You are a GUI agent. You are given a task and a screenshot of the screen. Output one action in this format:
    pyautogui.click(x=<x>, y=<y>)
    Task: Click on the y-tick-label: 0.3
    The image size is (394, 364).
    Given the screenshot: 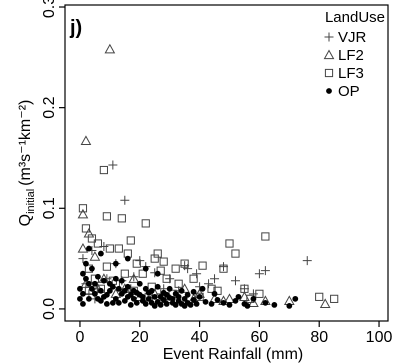 What is the action you would take?
    pyautogui.click(x=49, y=9)
    